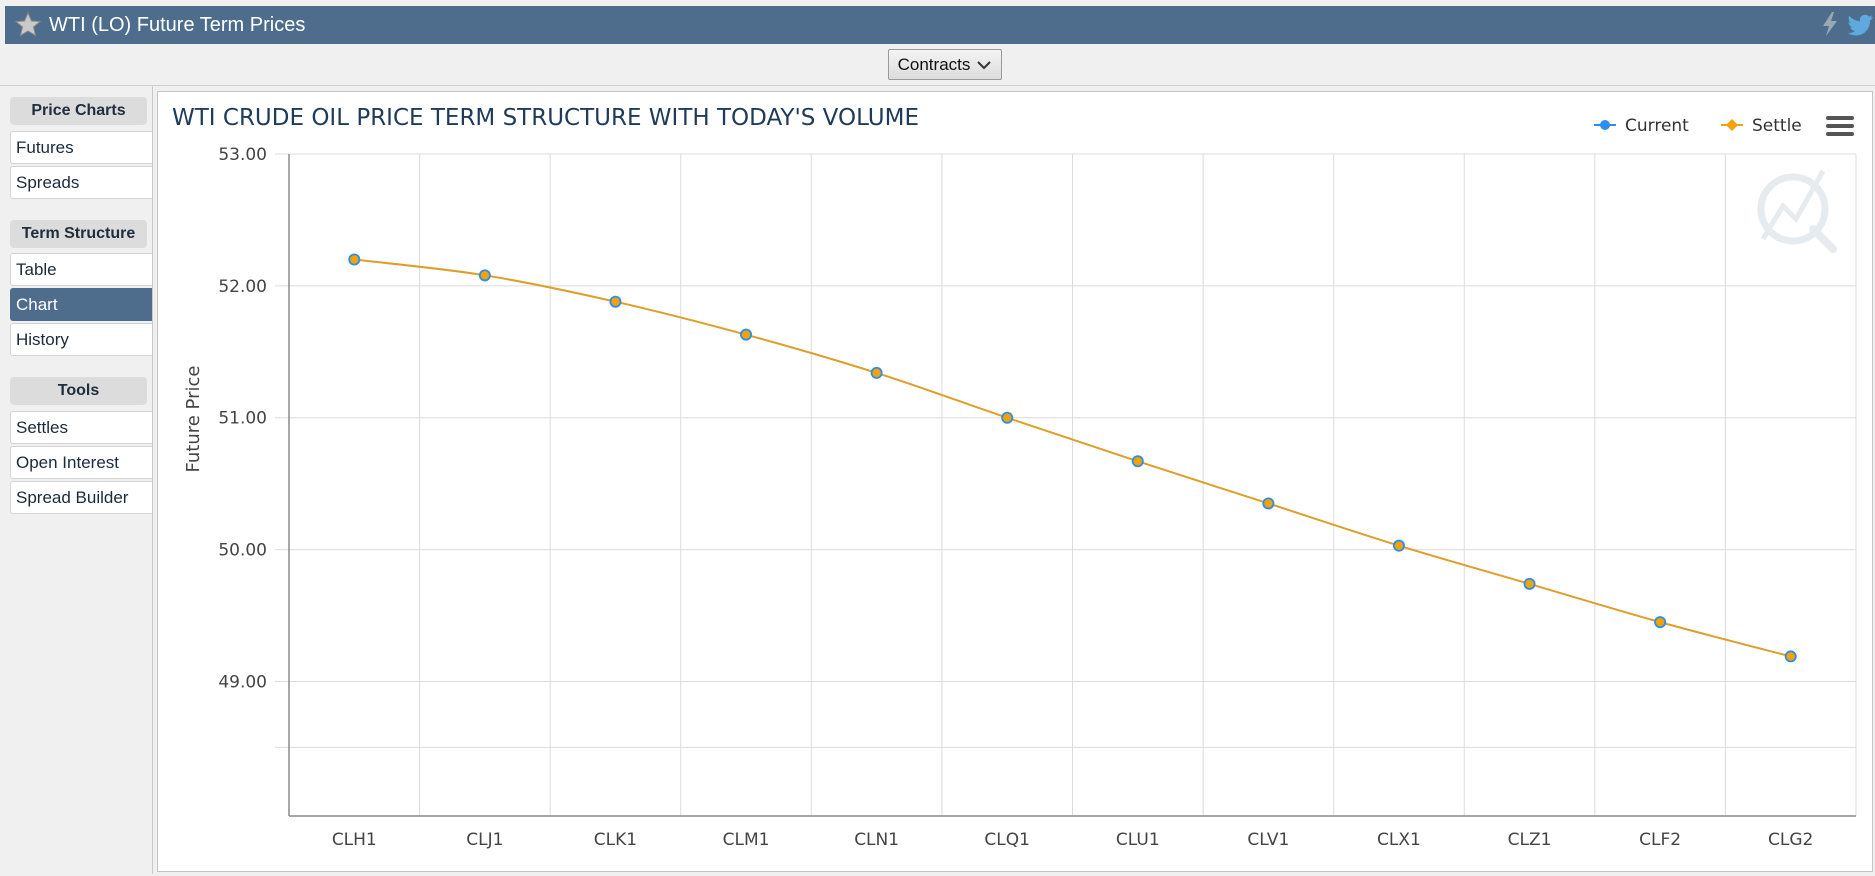 The image size is (1875, 876). I want to click on y-tick-label: 53.00, so click(242, 155).